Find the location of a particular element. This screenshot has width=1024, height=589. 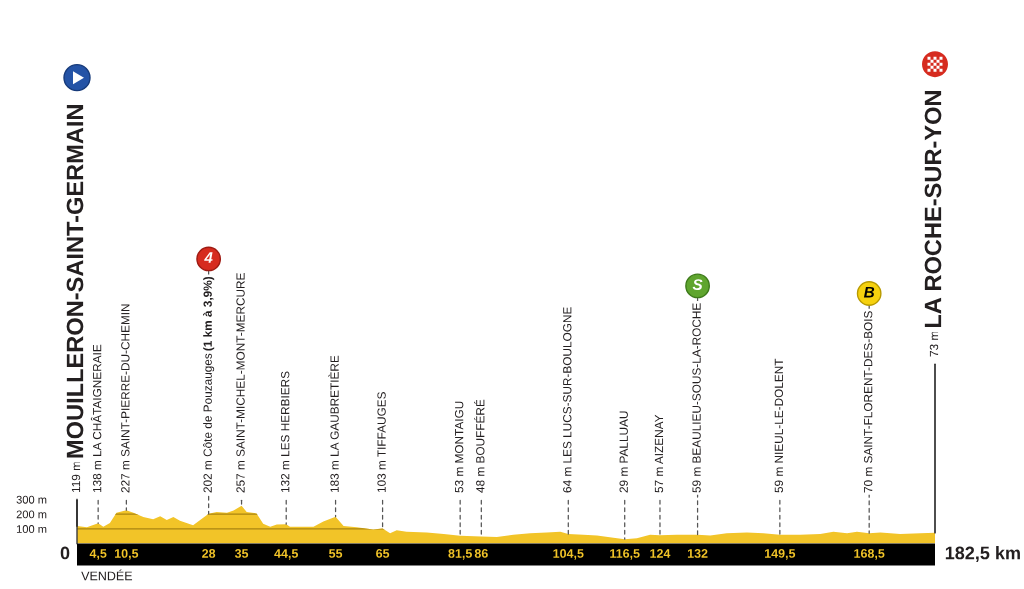

annotation: 257 m SAINT-MICHEL-MONT-MERCURE is located at coordinates (240, 383).